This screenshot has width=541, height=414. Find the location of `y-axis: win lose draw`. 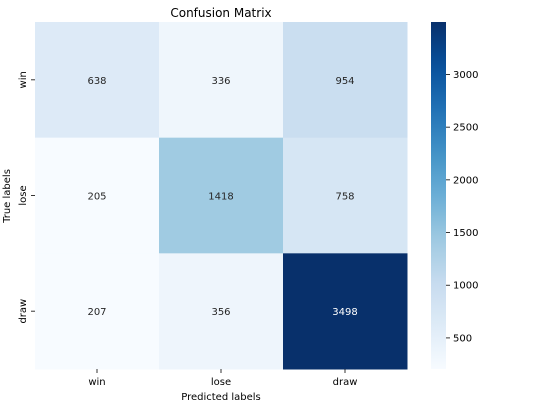

y-axis: win lose draw is located at coordinates (26, 197).